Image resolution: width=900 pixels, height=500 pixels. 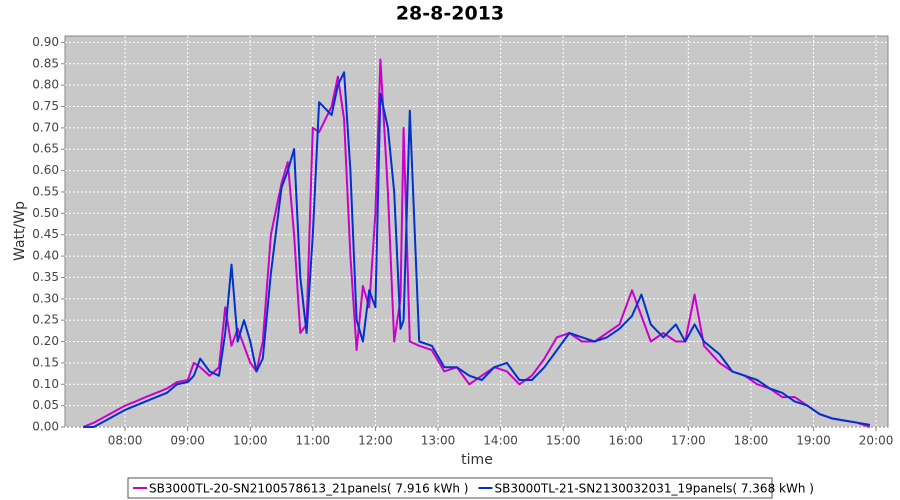 I want to click on y-tick-label: 0.45, so click(x=45, y=234).